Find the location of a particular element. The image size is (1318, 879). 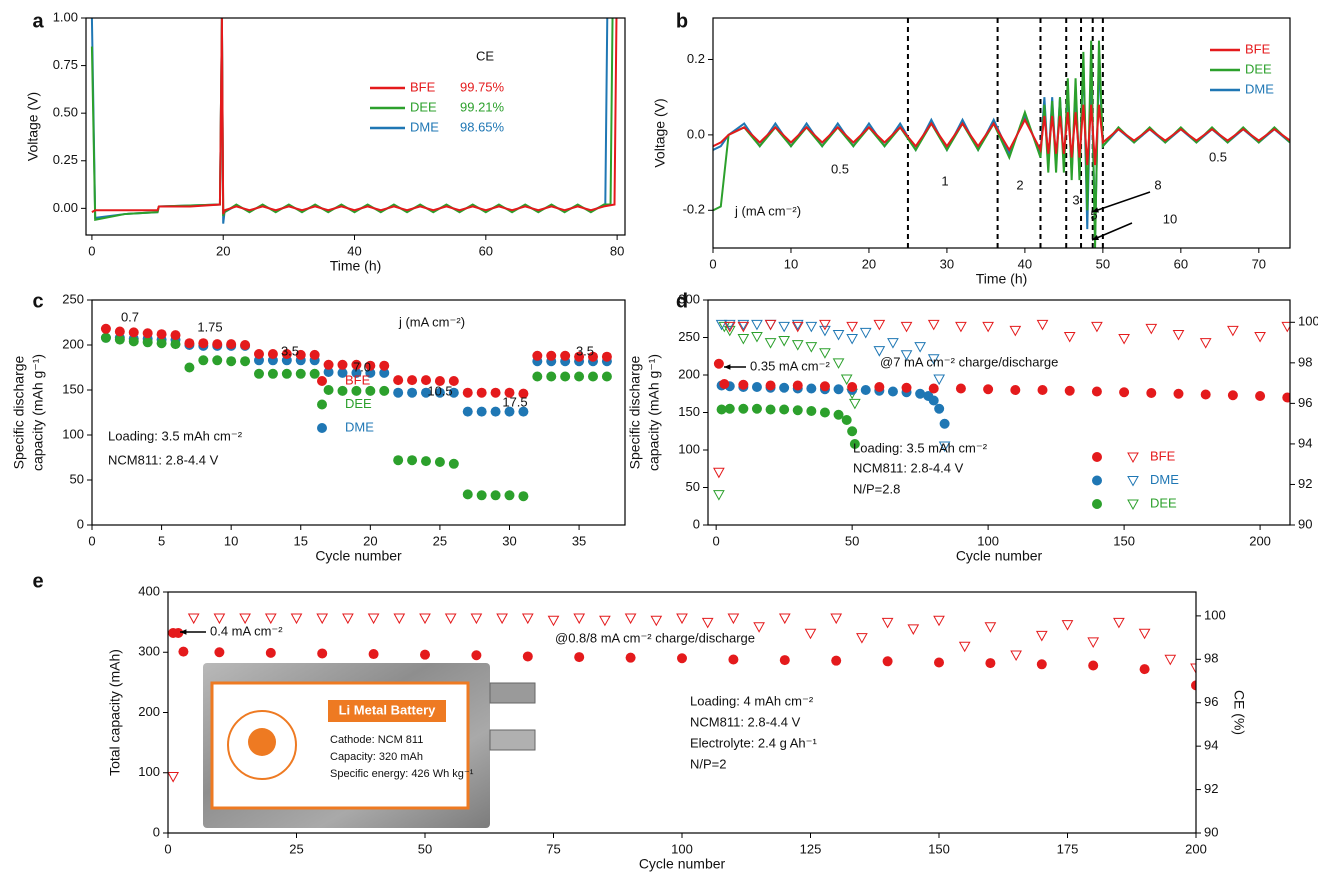

x-tick-label: 70 is located at coordinates (1259, 263).